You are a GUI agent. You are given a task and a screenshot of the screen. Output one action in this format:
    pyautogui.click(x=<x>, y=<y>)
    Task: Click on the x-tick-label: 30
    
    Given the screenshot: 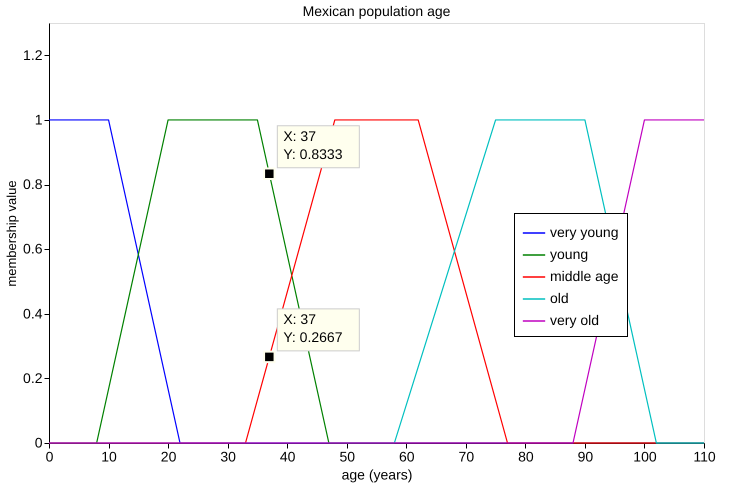 What is the action you would take?
    pyautogui.click(x=228, y=456)
    